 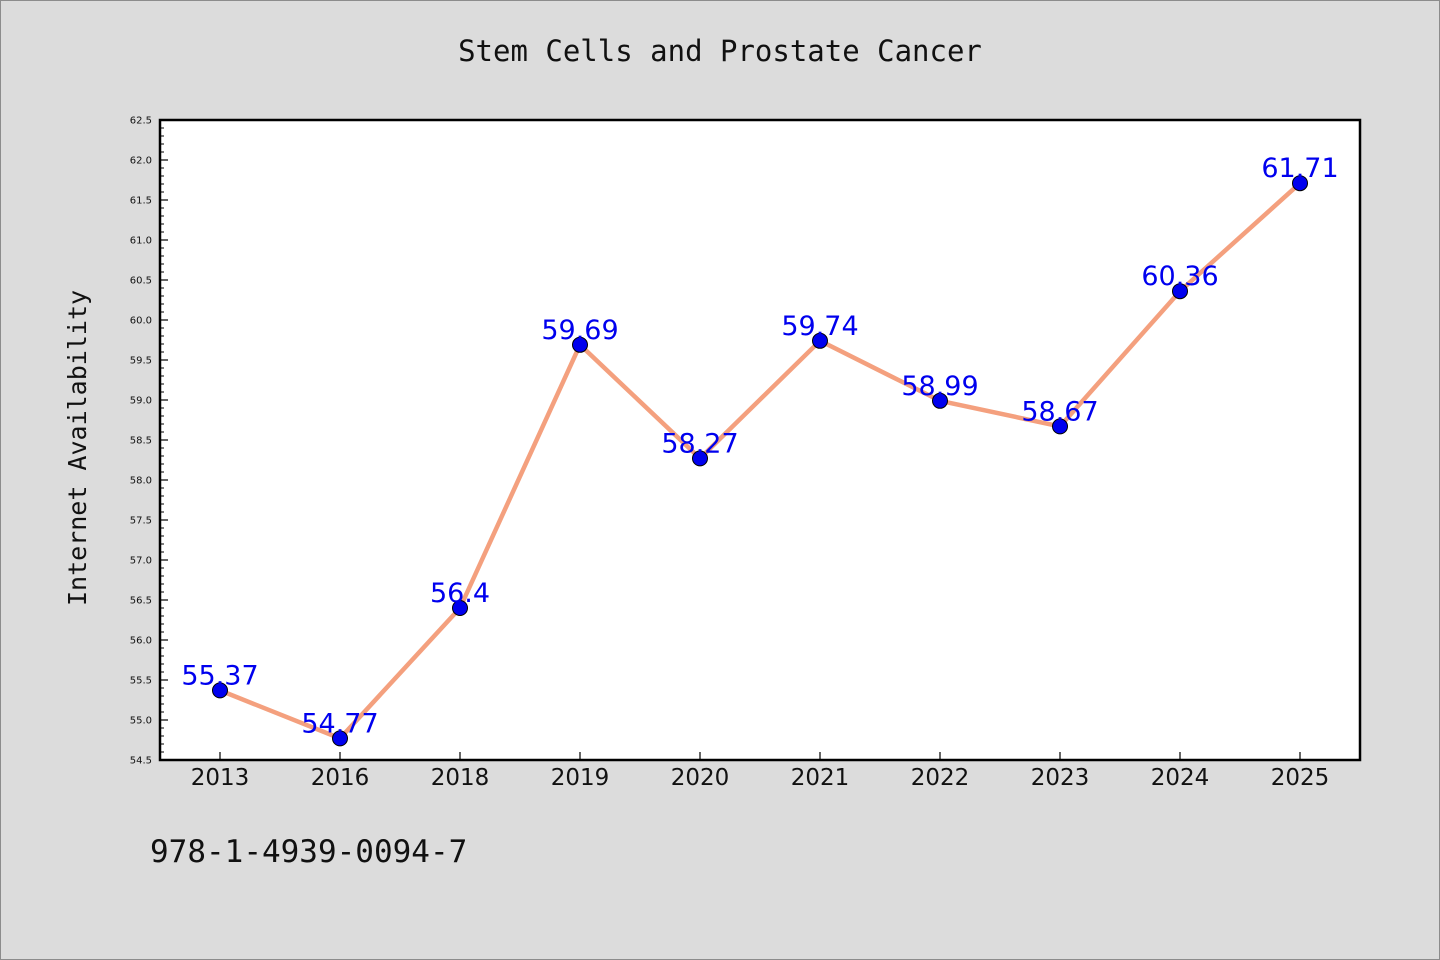 I want to click on y-tick-label: 62.5, so click(x=141, y=121).